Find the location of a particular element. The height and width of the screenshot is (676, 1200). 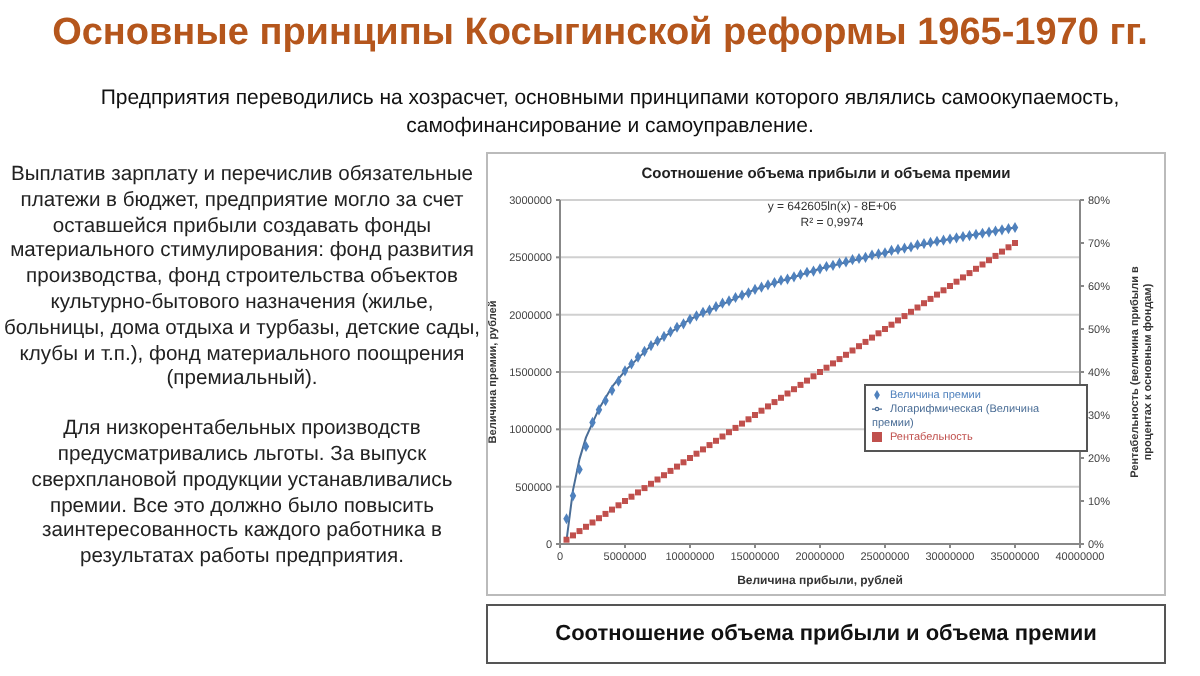

text: Выплатив зарплату и перечислив обязательные платежи в бюджет, предприятие могло за счет оставшейся прибыли создавать фонды материального стимулирования: фонд развития производства, фонд строительства объектов культурно-бытового назначения (жилье, больницы, дома отдыха и турбазы, детские сады, клубы и т.п.), фонд материального поощрения (премиальный). is located at coordinates (242, 277).